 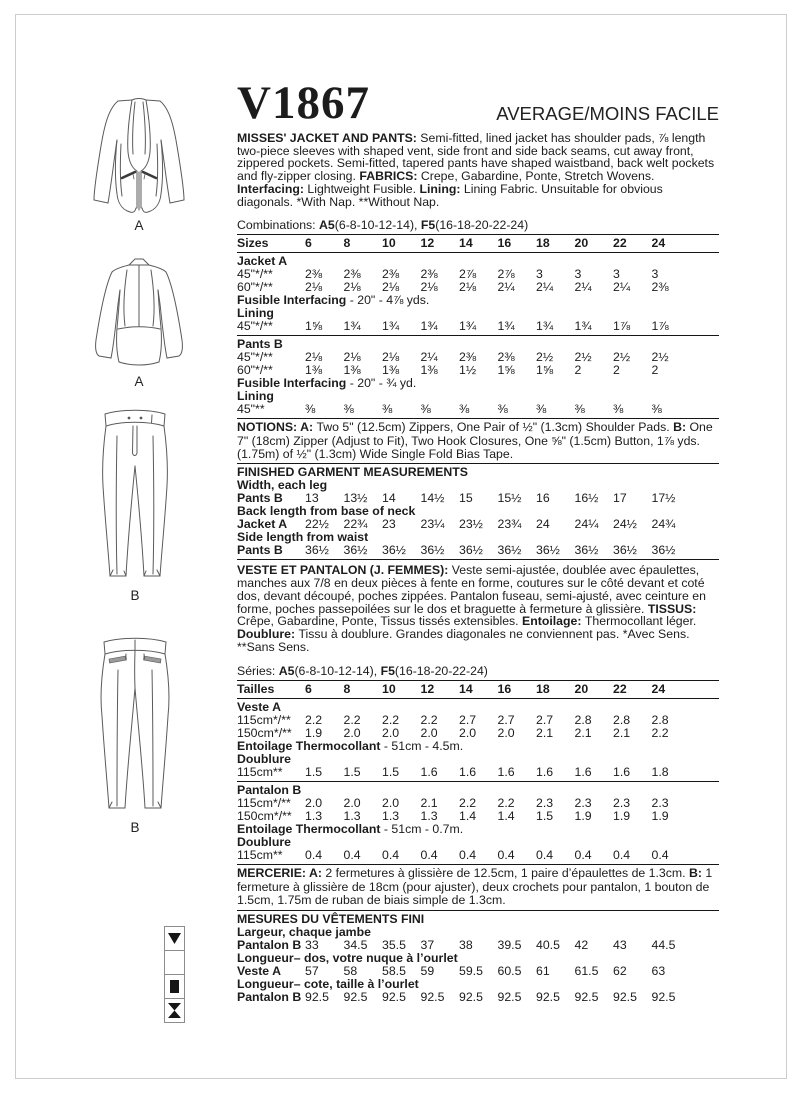 What do you see at coordinates (286, 671) in the screenshot?
I see `text-bold: A5` at bounding box center [286, 671].